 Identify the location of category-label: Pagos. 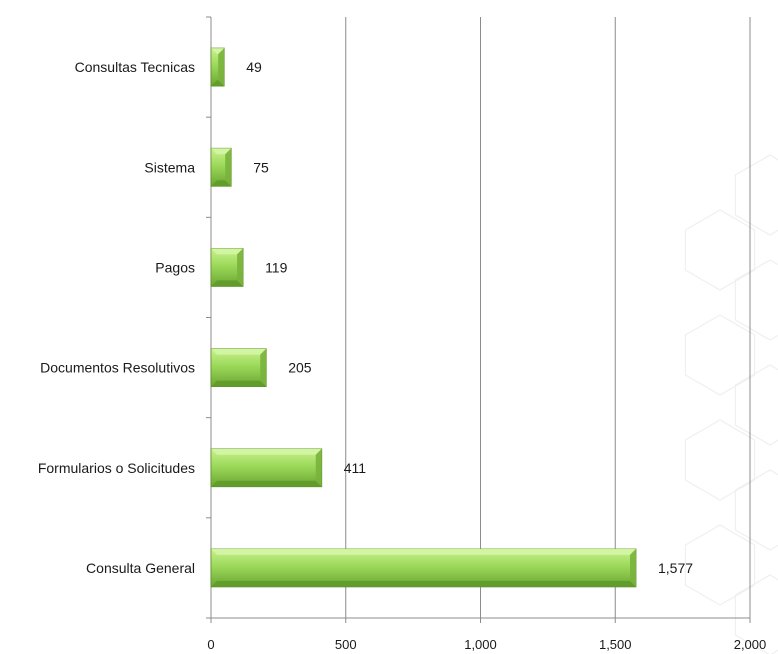
(175, 267).